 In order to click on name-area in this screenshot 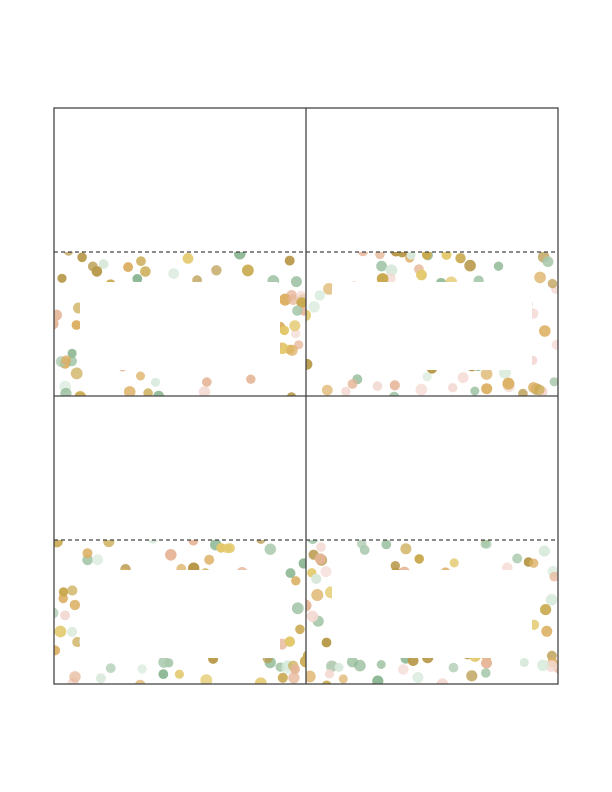, I will do `click(432, 326)`.